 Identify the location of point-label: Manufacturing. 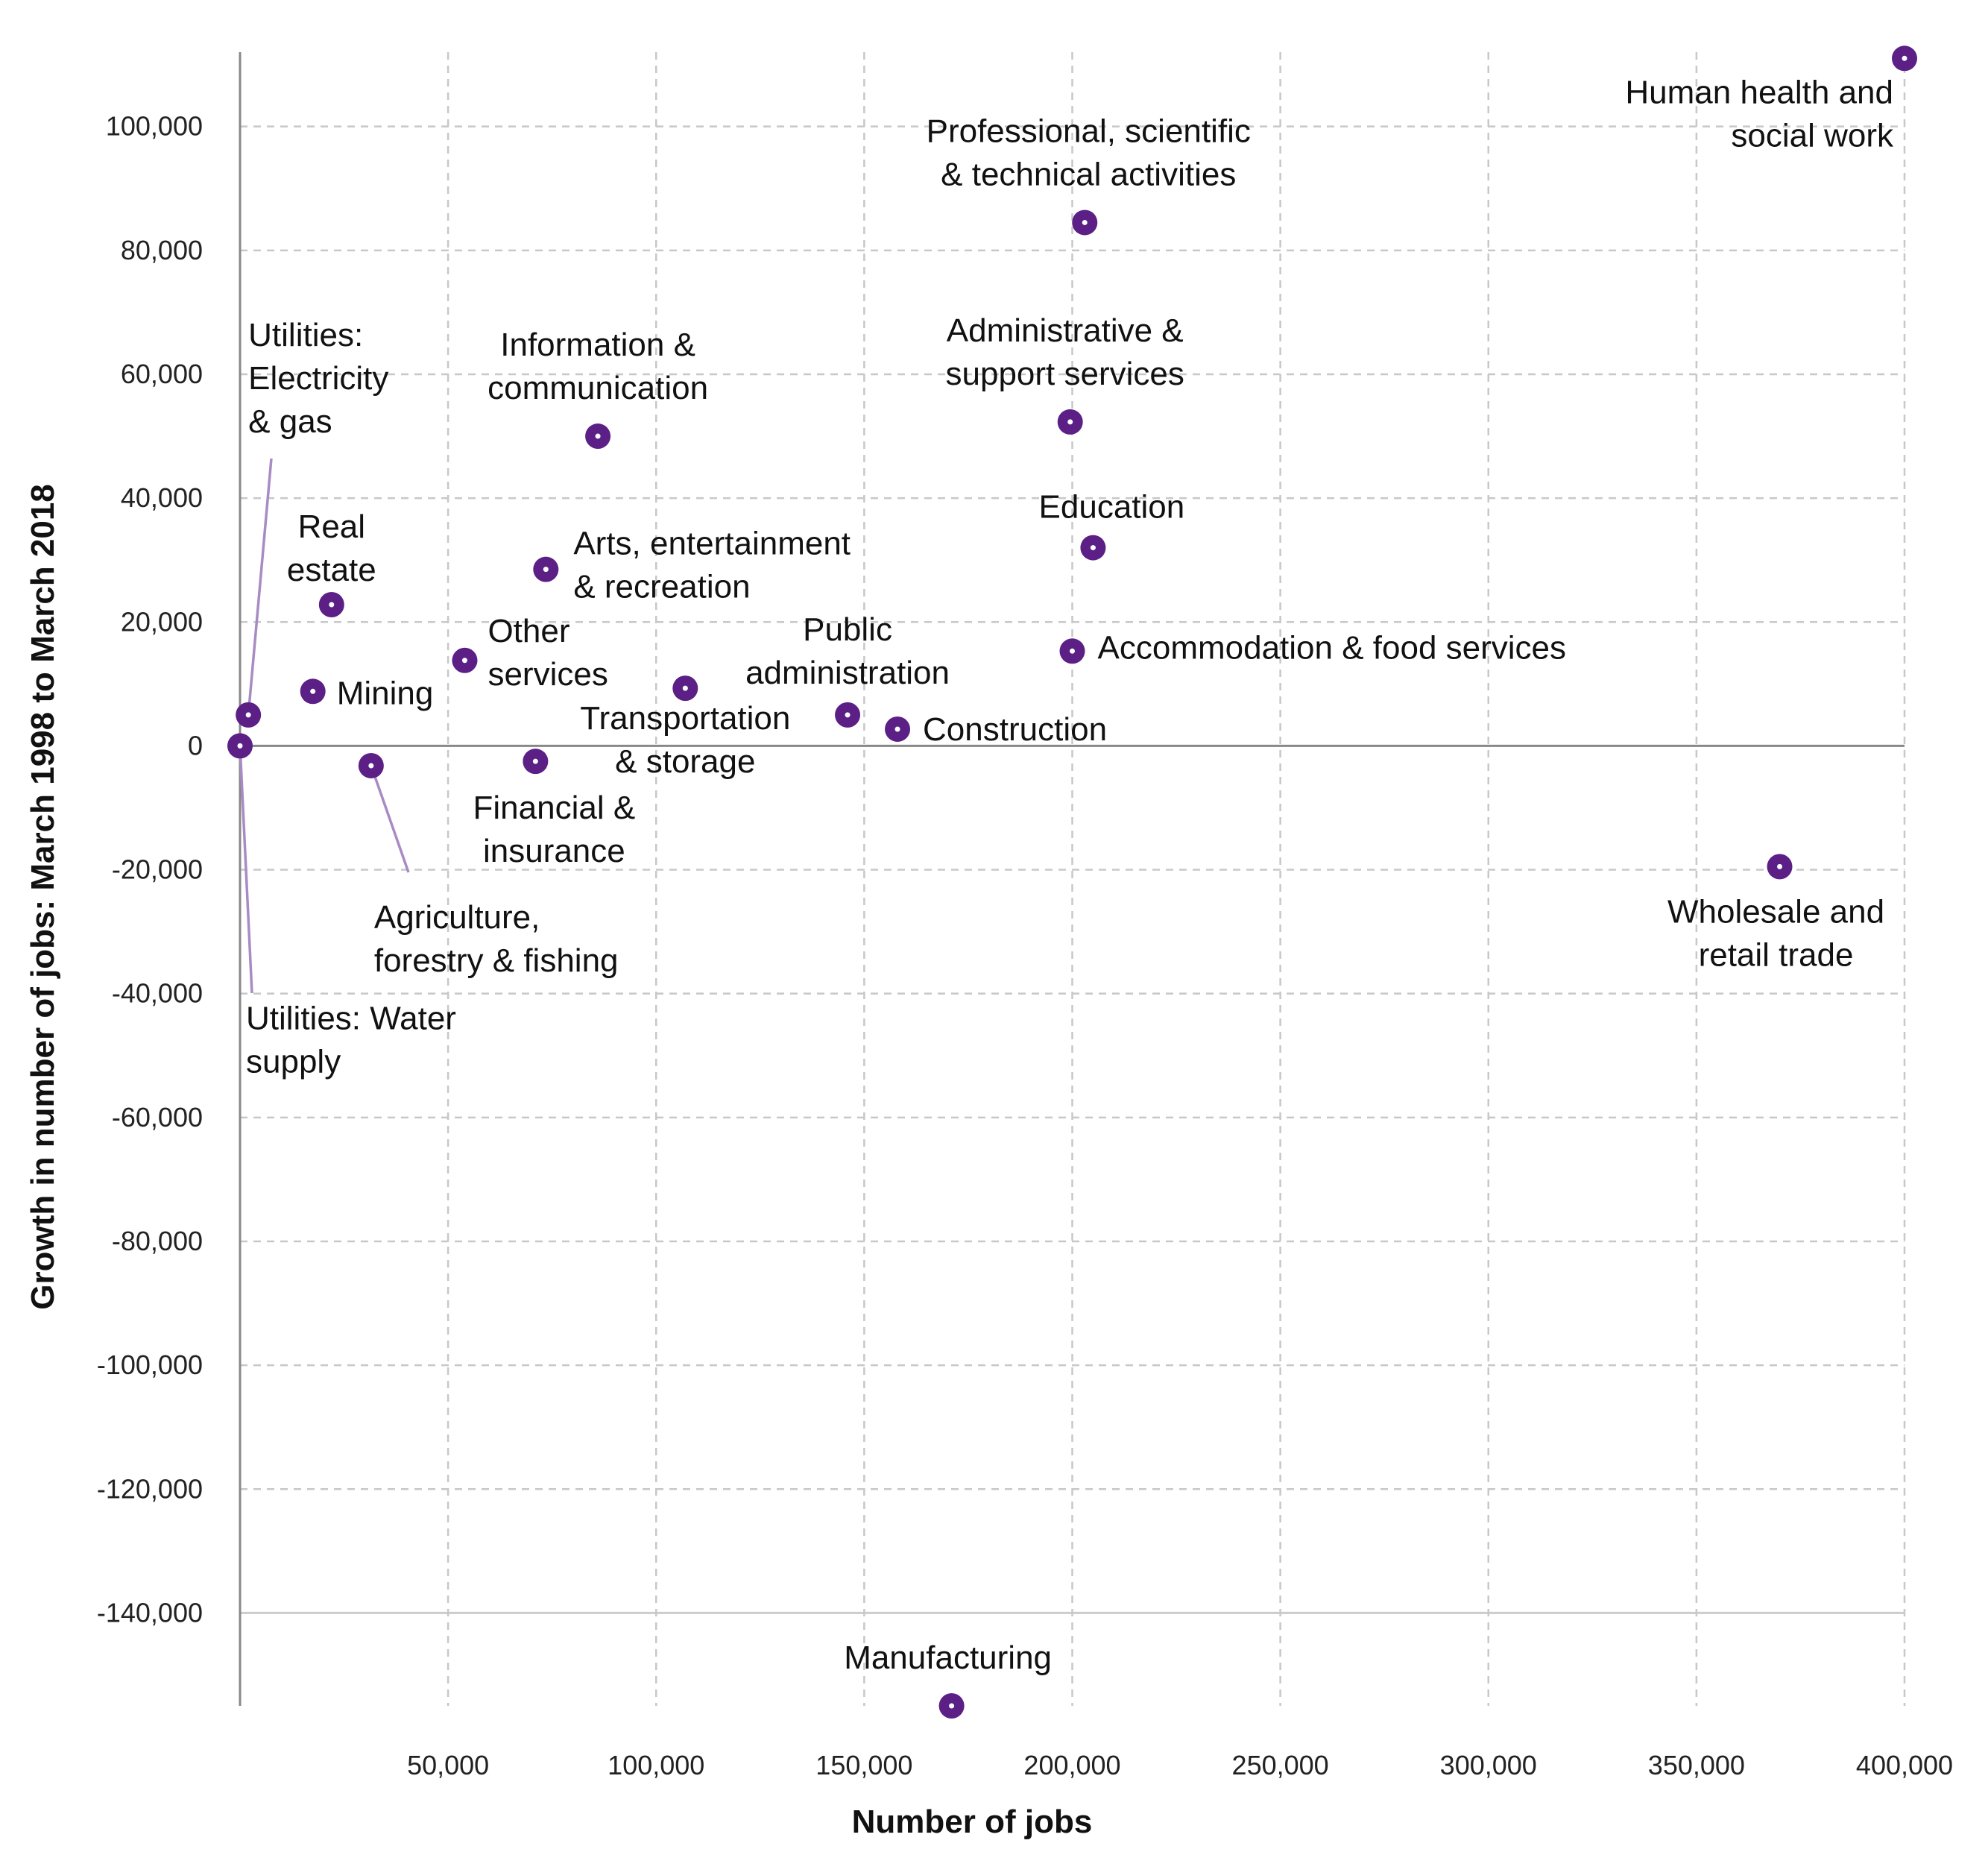
(948, 1658).